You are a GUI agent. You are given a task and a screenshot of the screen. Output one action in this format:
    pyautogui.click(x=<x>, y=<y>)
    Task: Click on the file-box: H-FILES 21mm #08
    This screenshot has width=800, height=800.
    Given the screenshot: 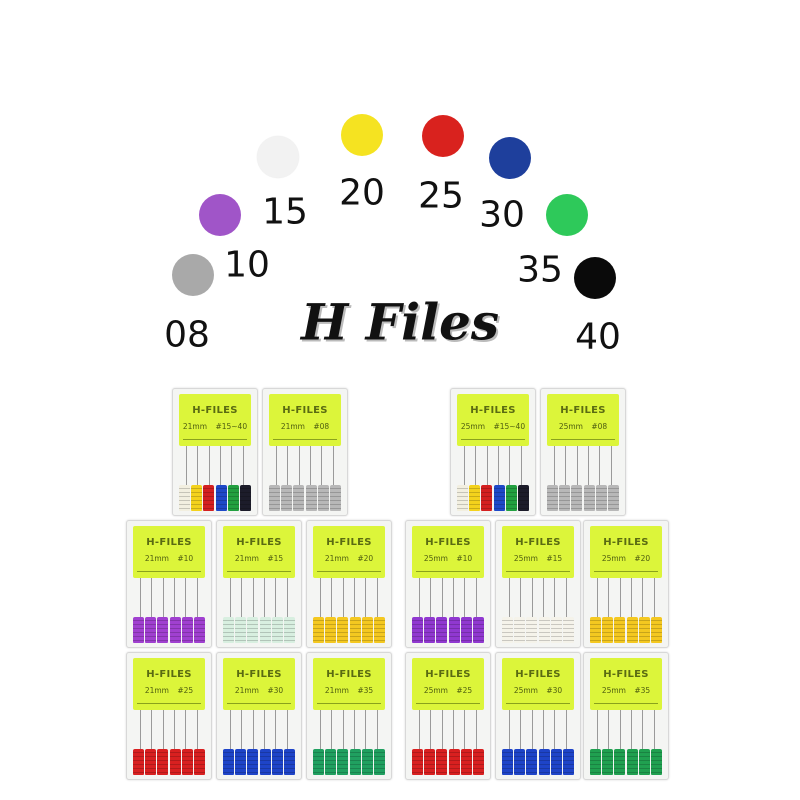 What is the action you would take?
    pyautogui.click(x=305, y=452)
    